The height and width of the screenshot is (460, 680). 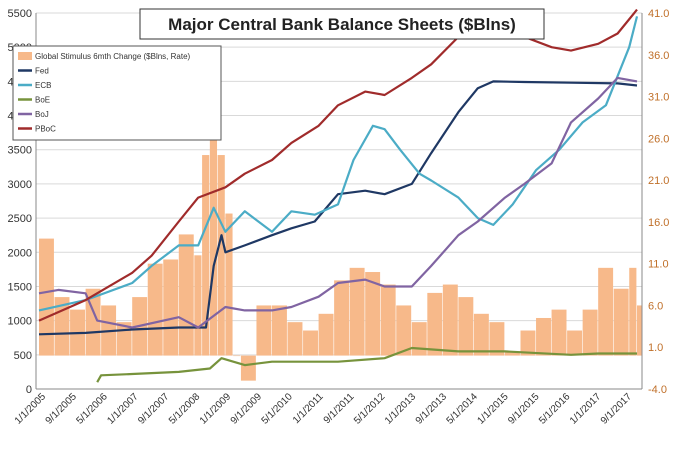 What do you see at coordinates (42, 114) in the screenshot?
I see `legend-label-boj: BoJ` at bounding box center [42, 114].